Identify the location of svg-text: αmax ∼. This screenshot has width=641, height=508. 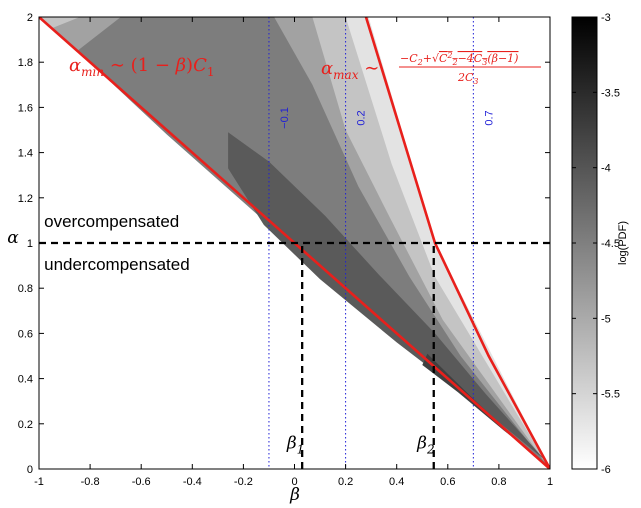
(350, 70).